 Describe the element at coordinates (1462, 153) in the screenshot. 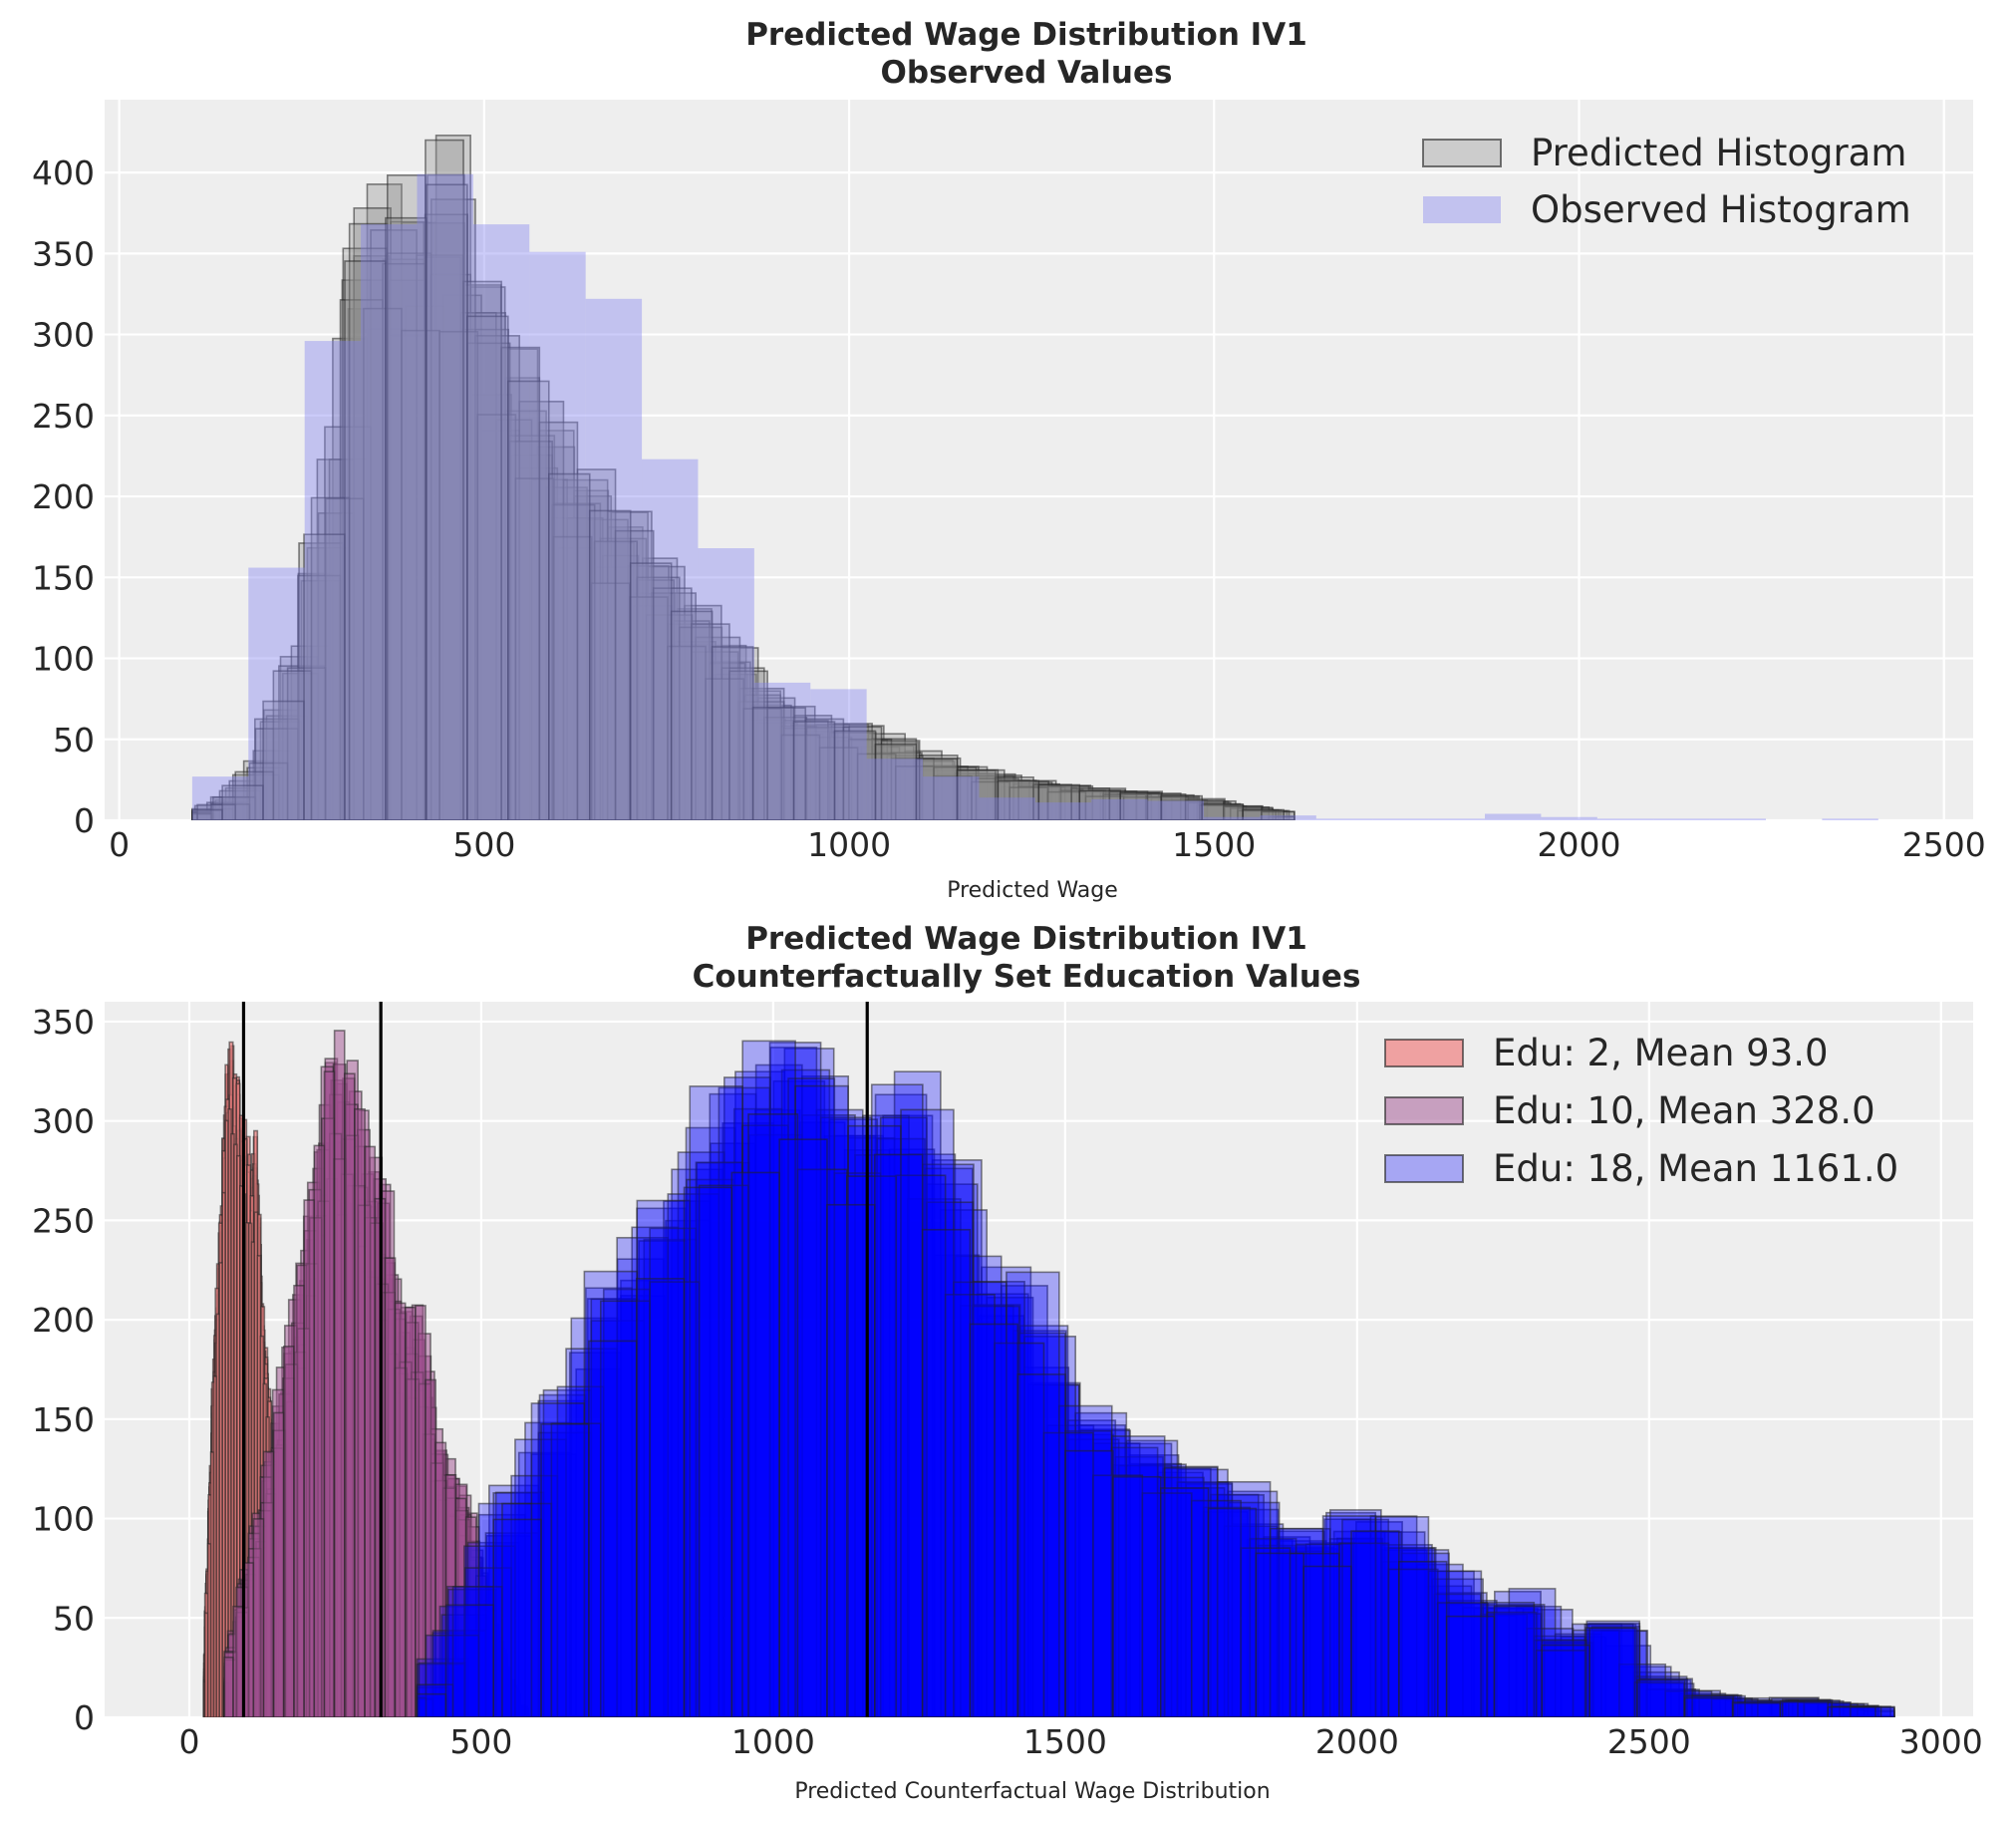

I see `legend-swatch-predicted` at that location.